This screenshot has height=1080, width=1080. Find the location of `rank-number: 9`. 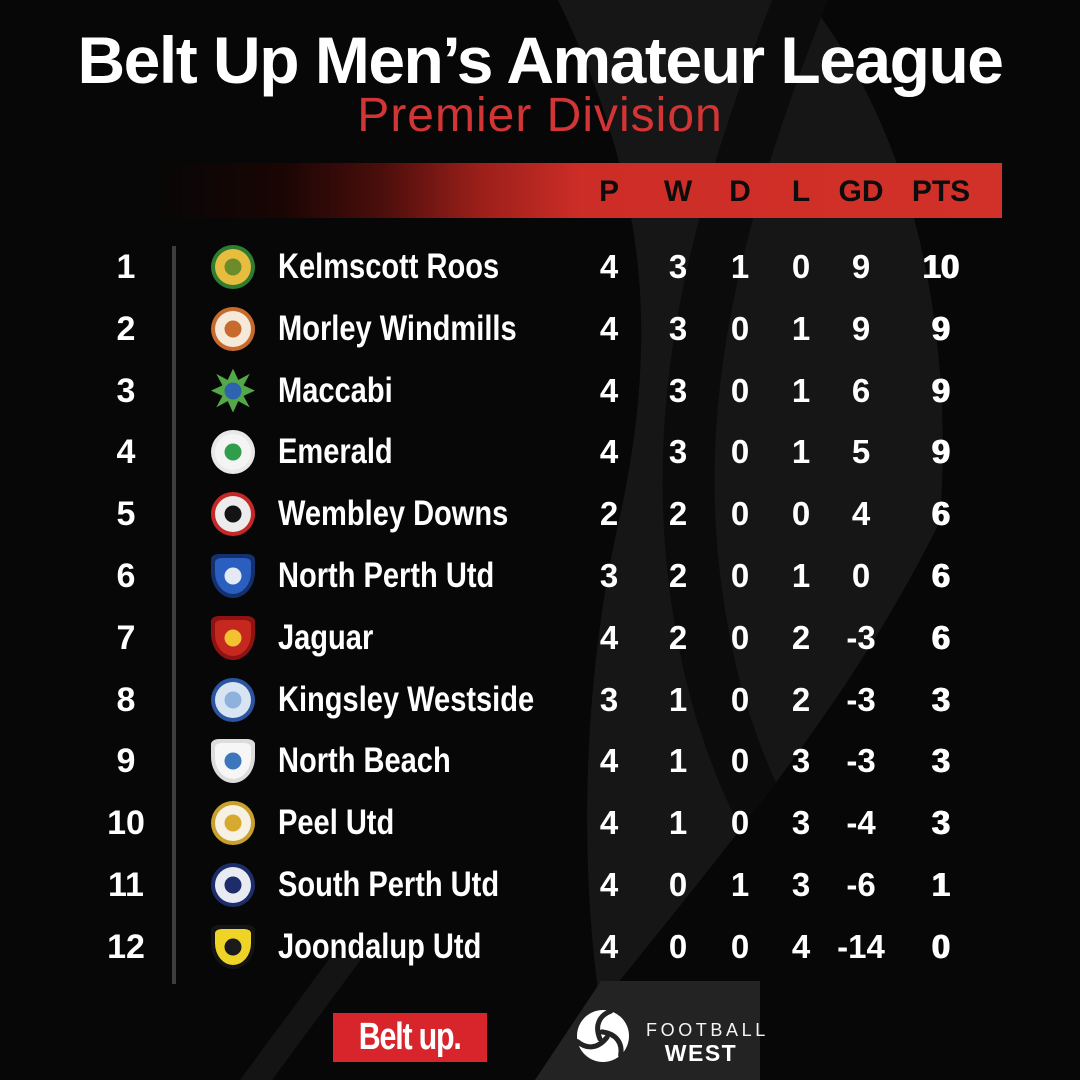

rank-number: 9 is located at coordinates (126, 761).